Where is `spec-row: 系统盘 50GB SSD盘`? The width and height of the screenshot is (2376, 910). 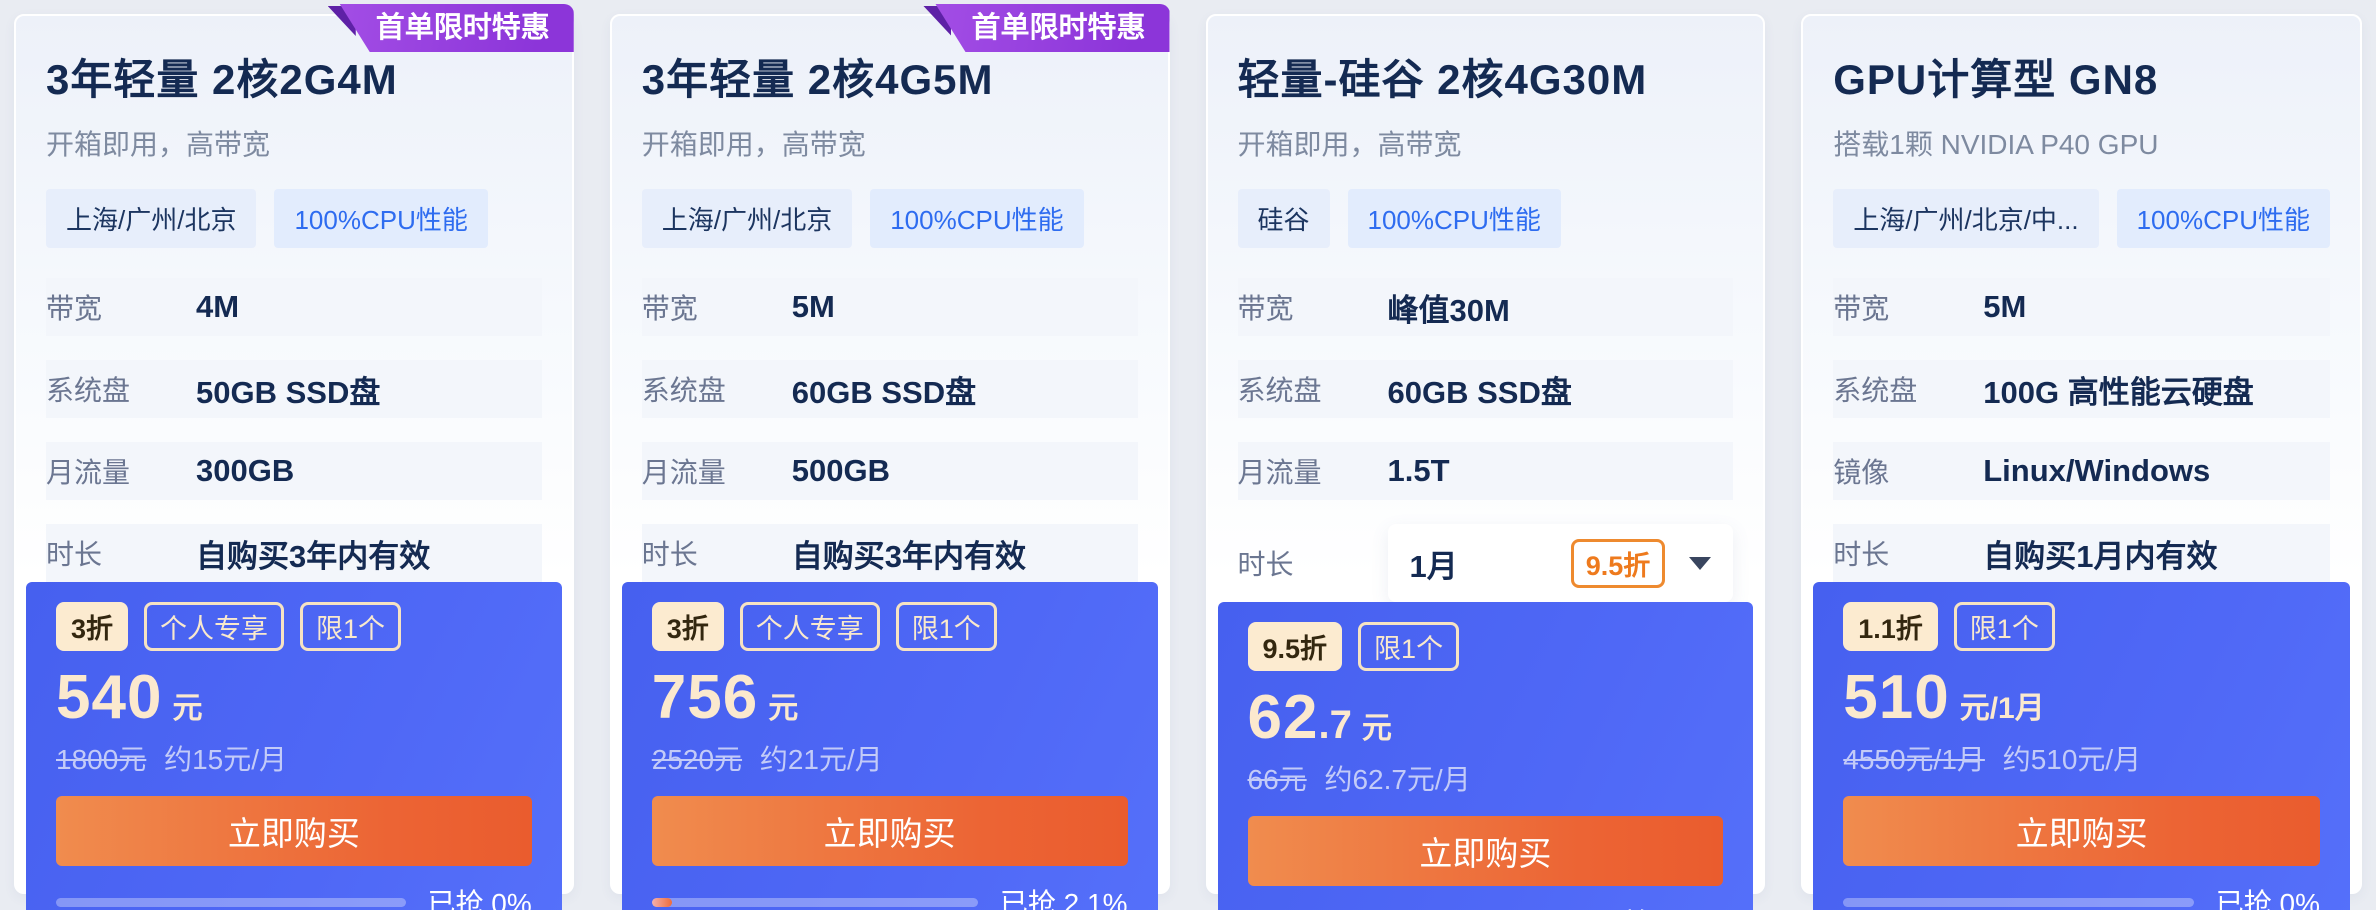
spec-row: 系统盘 50GB SSD盘 is located at coordinates (294, 389).